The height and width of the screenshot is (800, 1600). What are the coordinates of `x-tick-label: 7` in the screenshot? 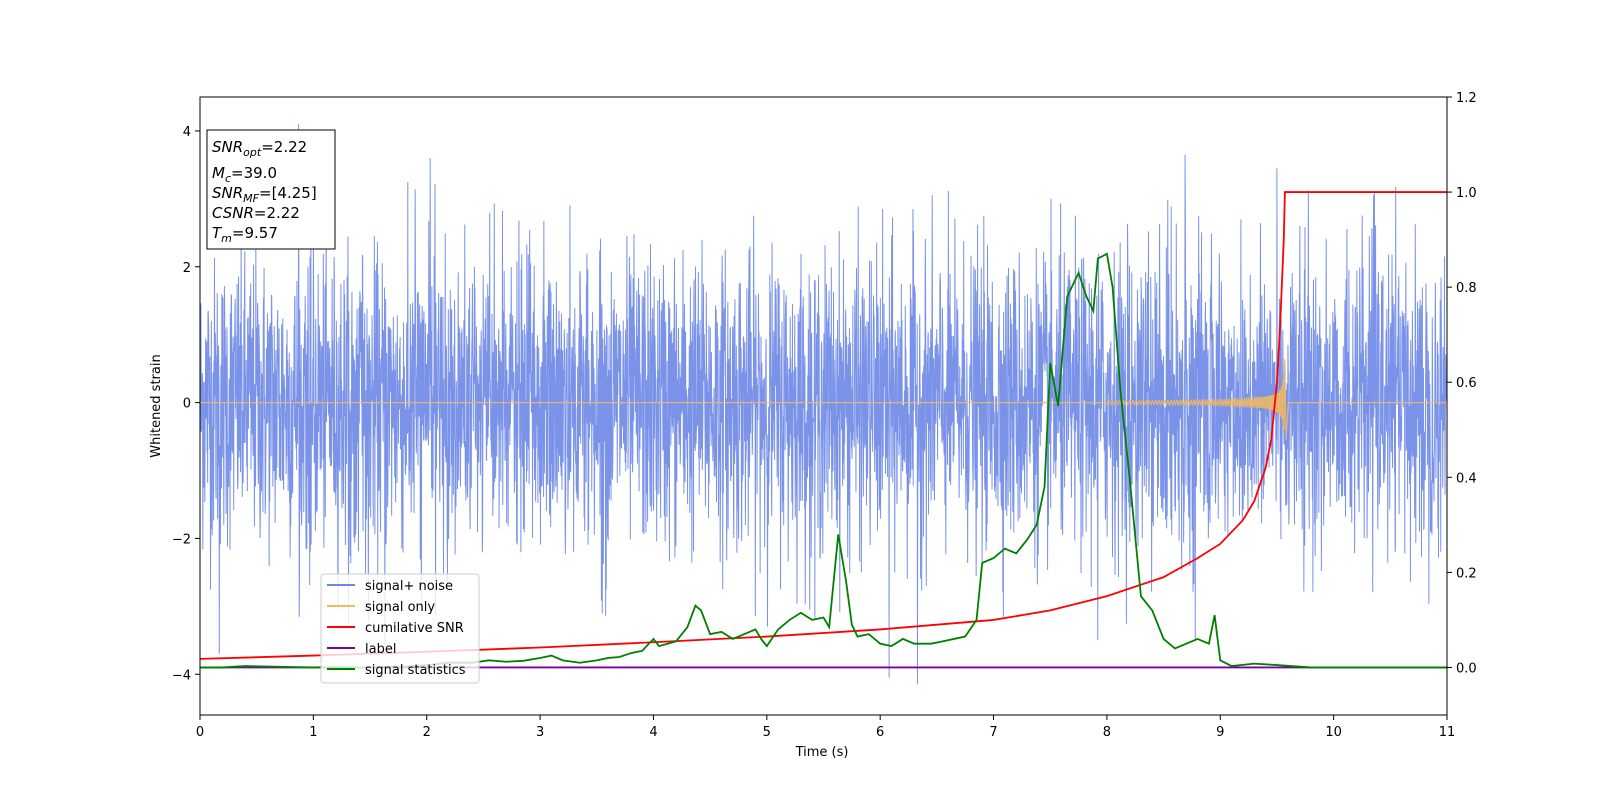 It's located at (993, 732).